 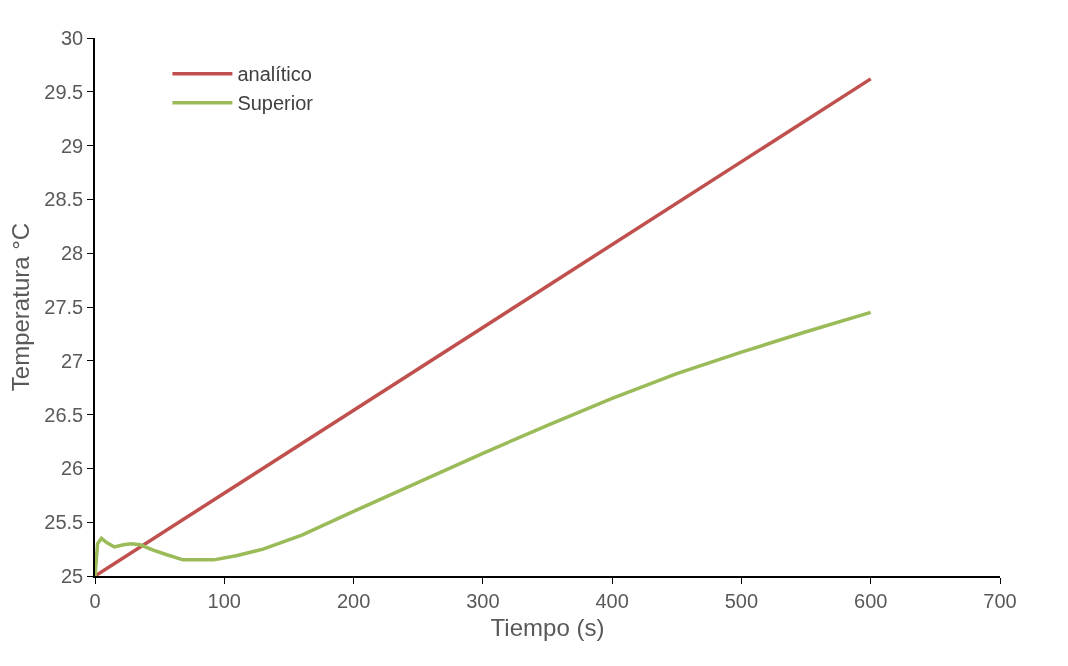 What do you see at coordinates (612, 600) in the screenshot?
I see `x-tick-label: 400` at bounding box center [612, 600].